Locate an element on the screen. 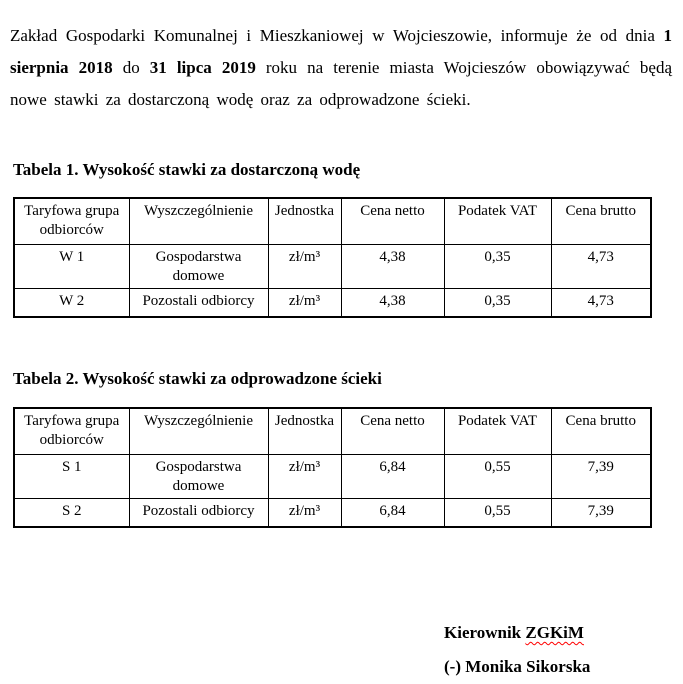 The width and height of the screenshot is (683, 684). cell-group: W 1 is located at coordinates (71, 266).